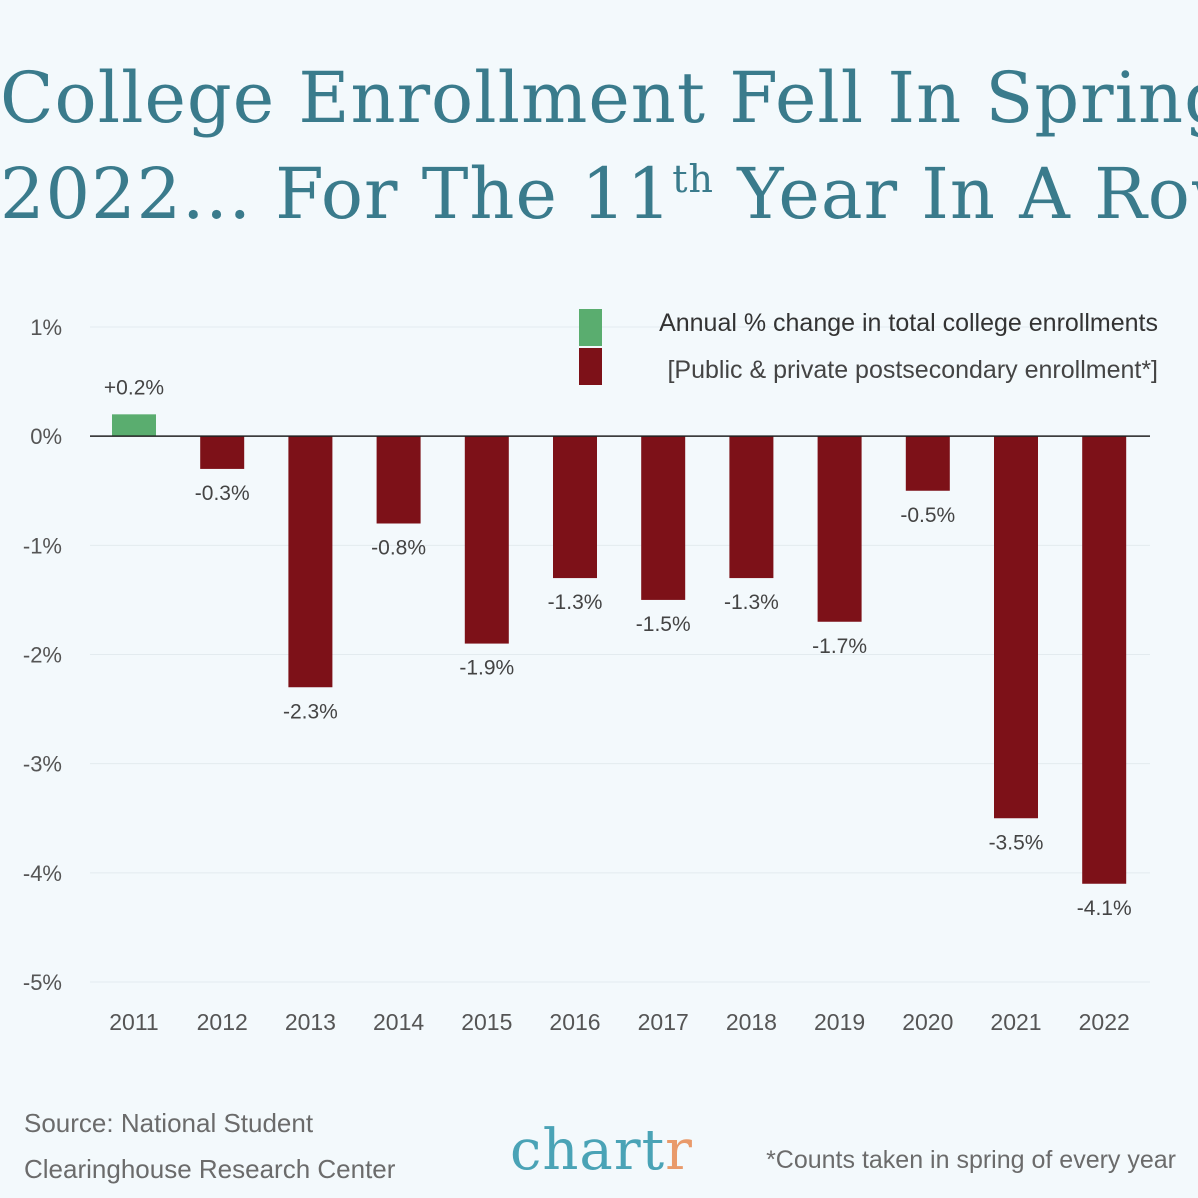 This screenshot has height=1198, width=1198. I want to click on data-label-2019: -1.7%, so click(839, 646).